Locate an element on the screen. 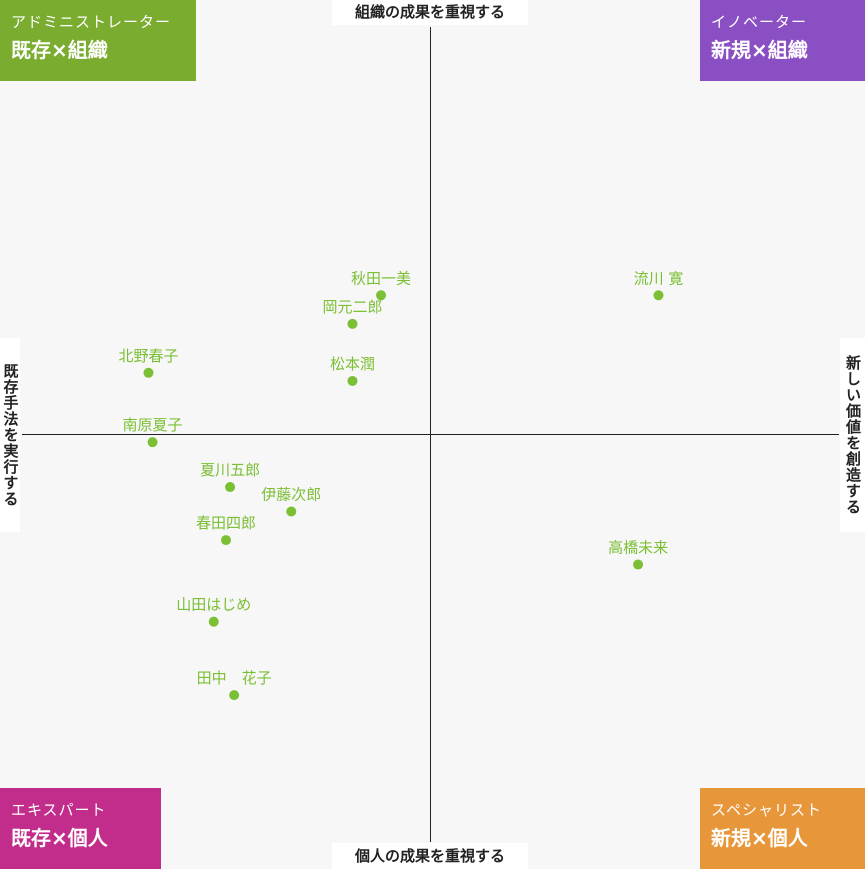  quadrant-subtitle: エキスパート is located at coordinates (59, 810).